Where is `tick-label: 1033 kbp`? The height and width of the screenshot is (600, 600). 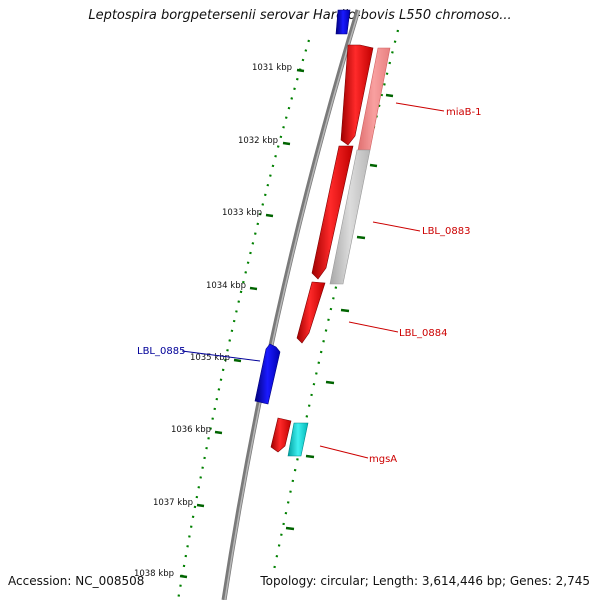 tick-label: 1033 kbp is located at coordinates (242, 213).